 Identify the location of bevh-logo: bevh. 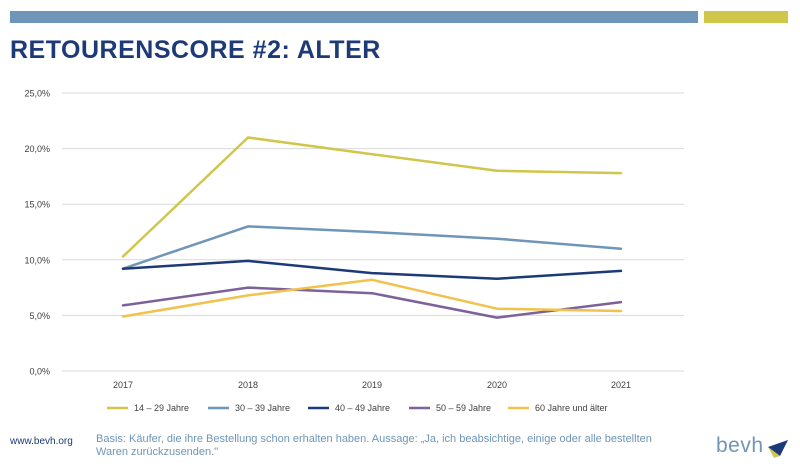
(754, 447).